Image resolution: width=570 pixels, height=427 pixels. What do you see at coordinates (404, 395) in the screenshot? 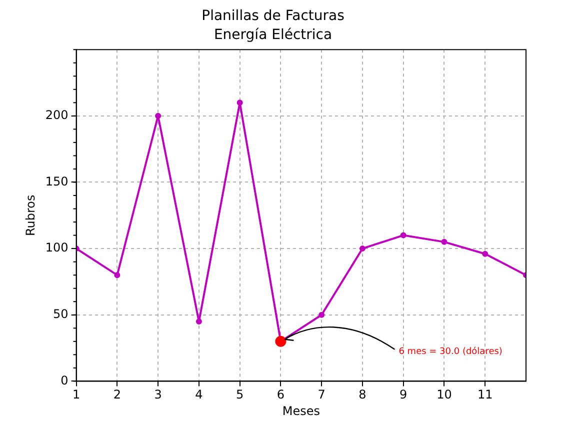
I see `x-tick-label: 9` at bounding box center [404, 395].